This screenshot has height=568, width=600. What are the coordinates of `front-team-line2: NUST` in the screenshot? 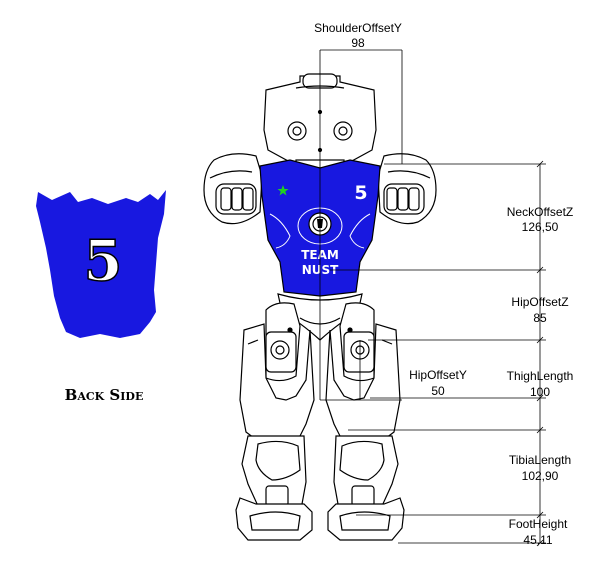 It's located at (320, 270).